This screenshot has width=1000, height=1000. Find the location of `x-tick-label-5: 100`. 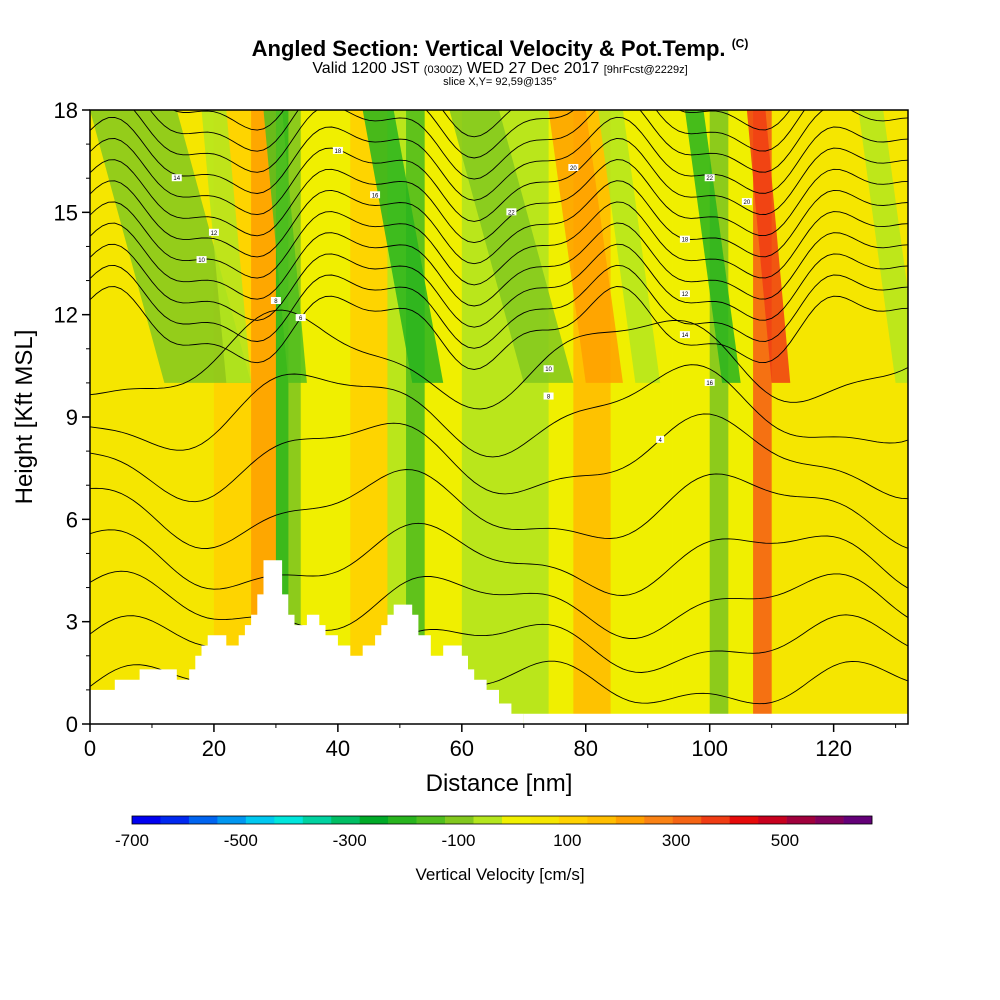

x-tick-label-5: 100 is located at coordinates (709, 748).